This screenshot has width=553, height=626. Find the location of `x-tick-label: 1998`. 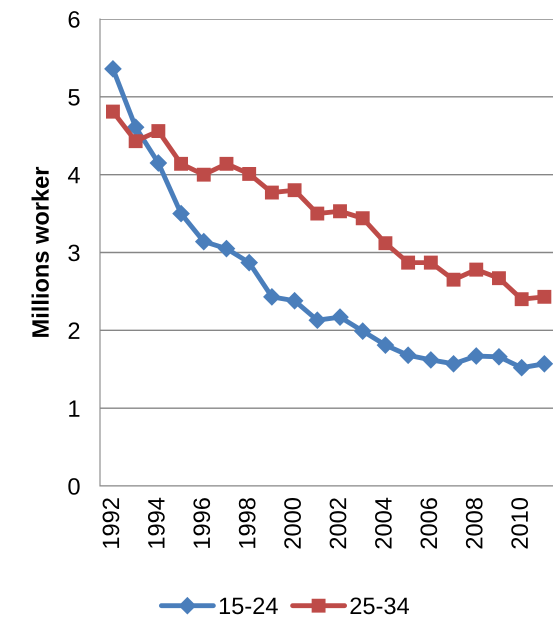

x-tick-label: 1998 is located at coordinates (247, 523).